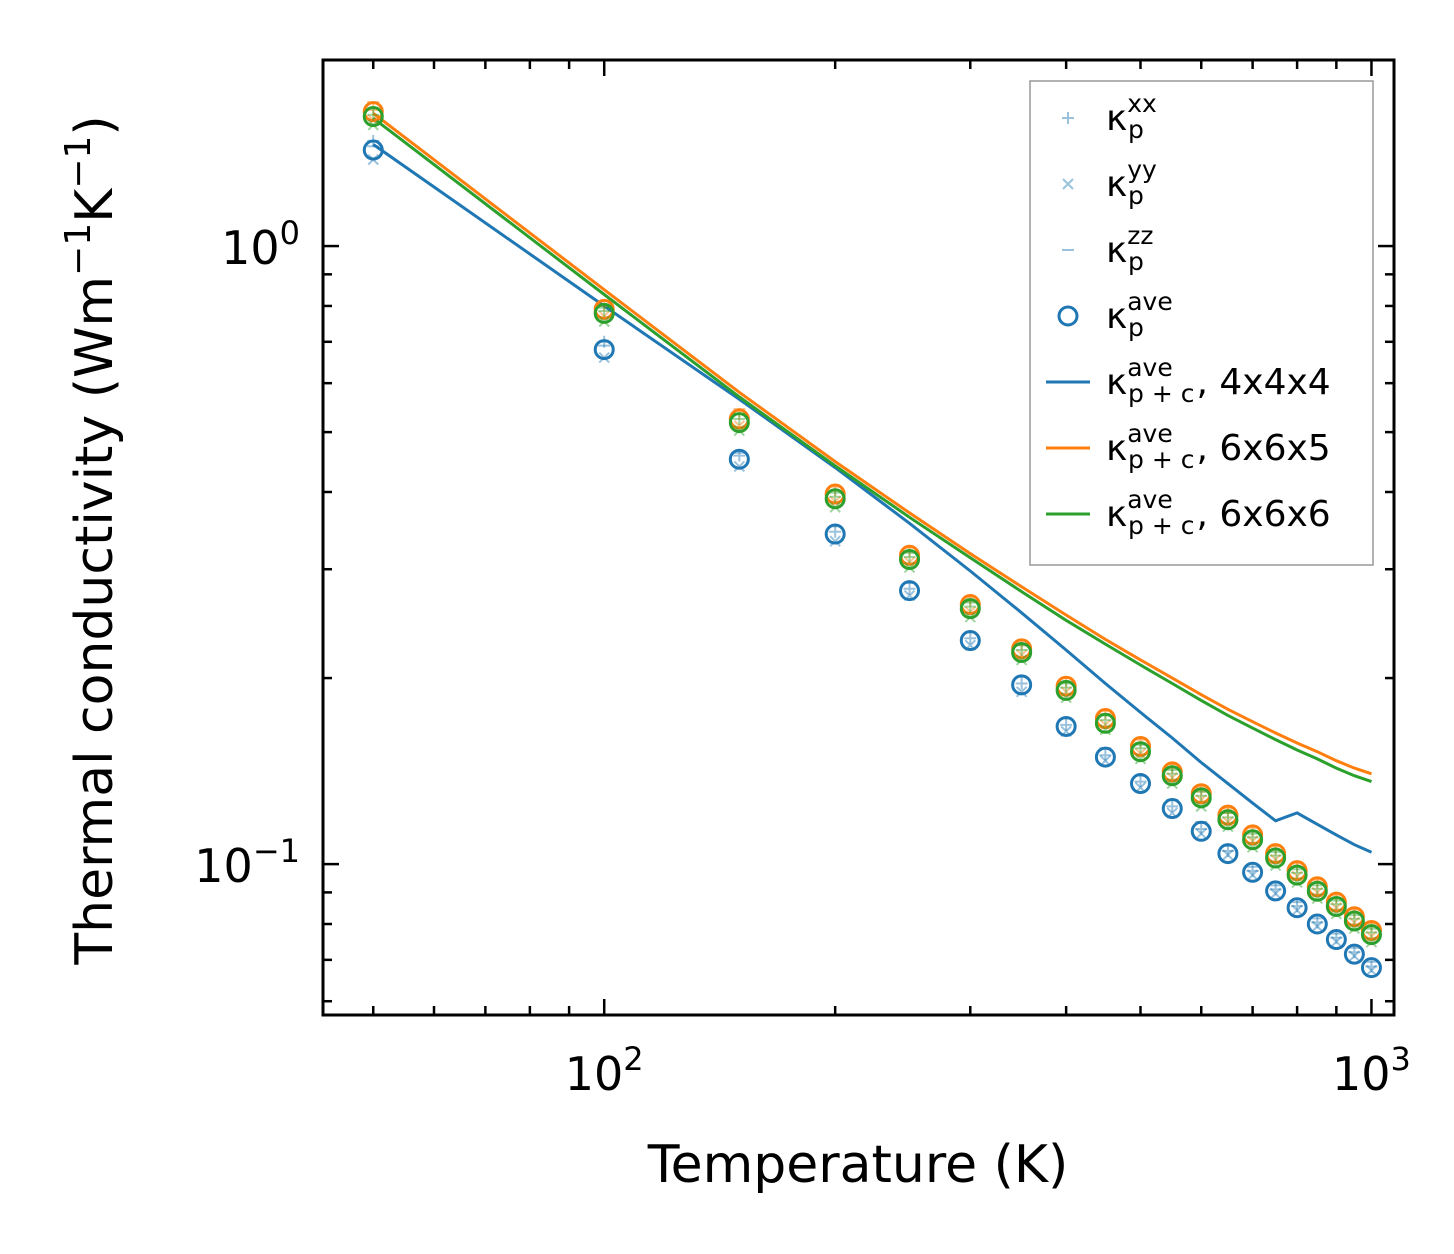  Describe the element at coordinates (1264, 514) in the screenshot. I see `legend-suffix: , 6x6x6` at that location.